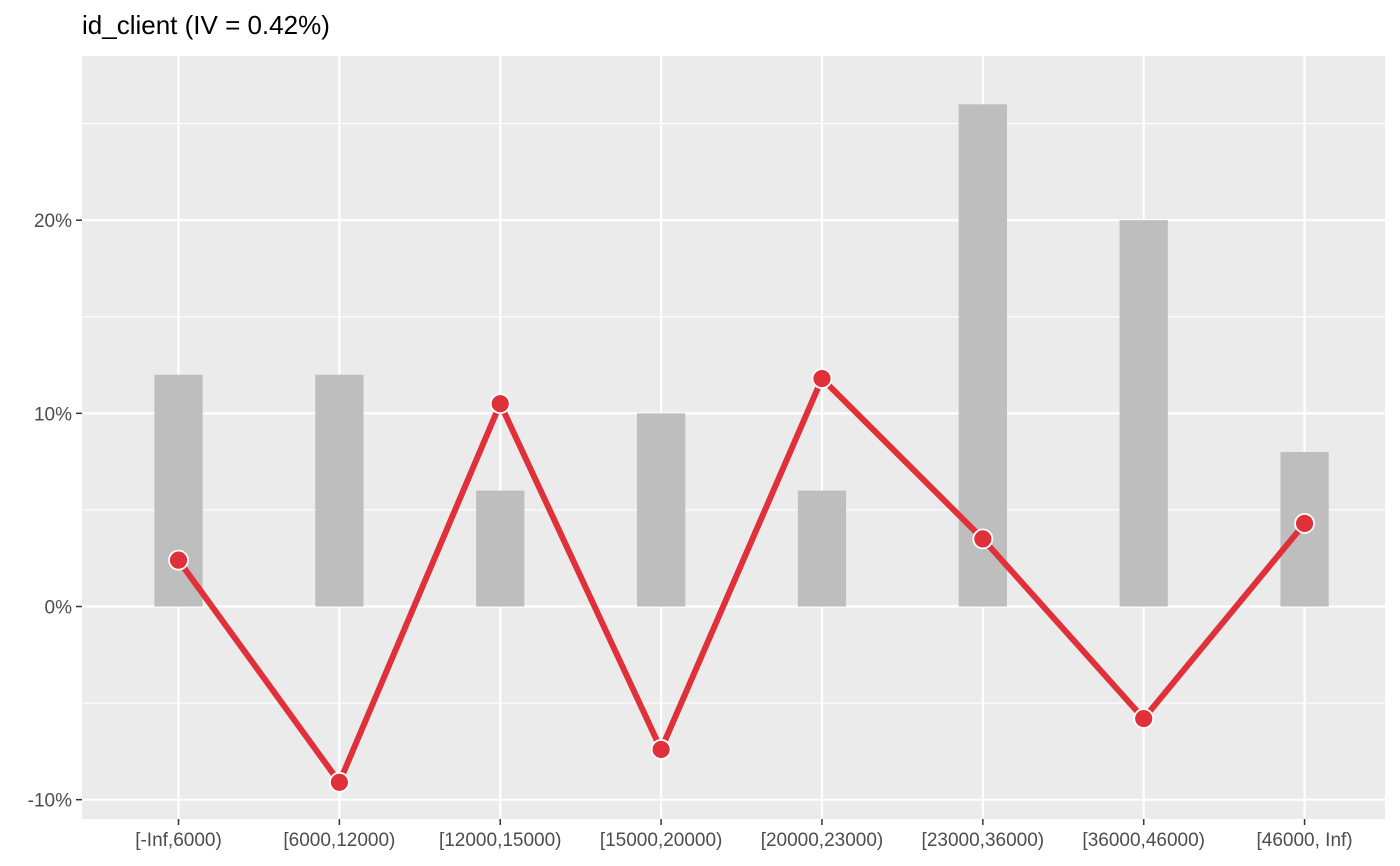 Image resolution: width=1400 pixels, height=866 pixels. I want to click on x-tick-label: [-Inf,6000), so click(178, 840).